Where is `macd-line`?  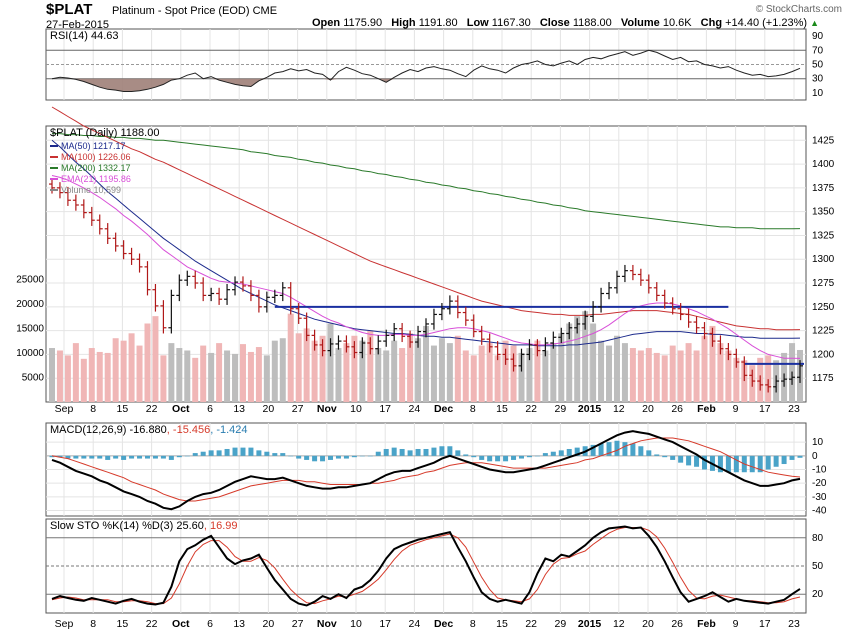
macd-line is located at coordinates (426, 470).